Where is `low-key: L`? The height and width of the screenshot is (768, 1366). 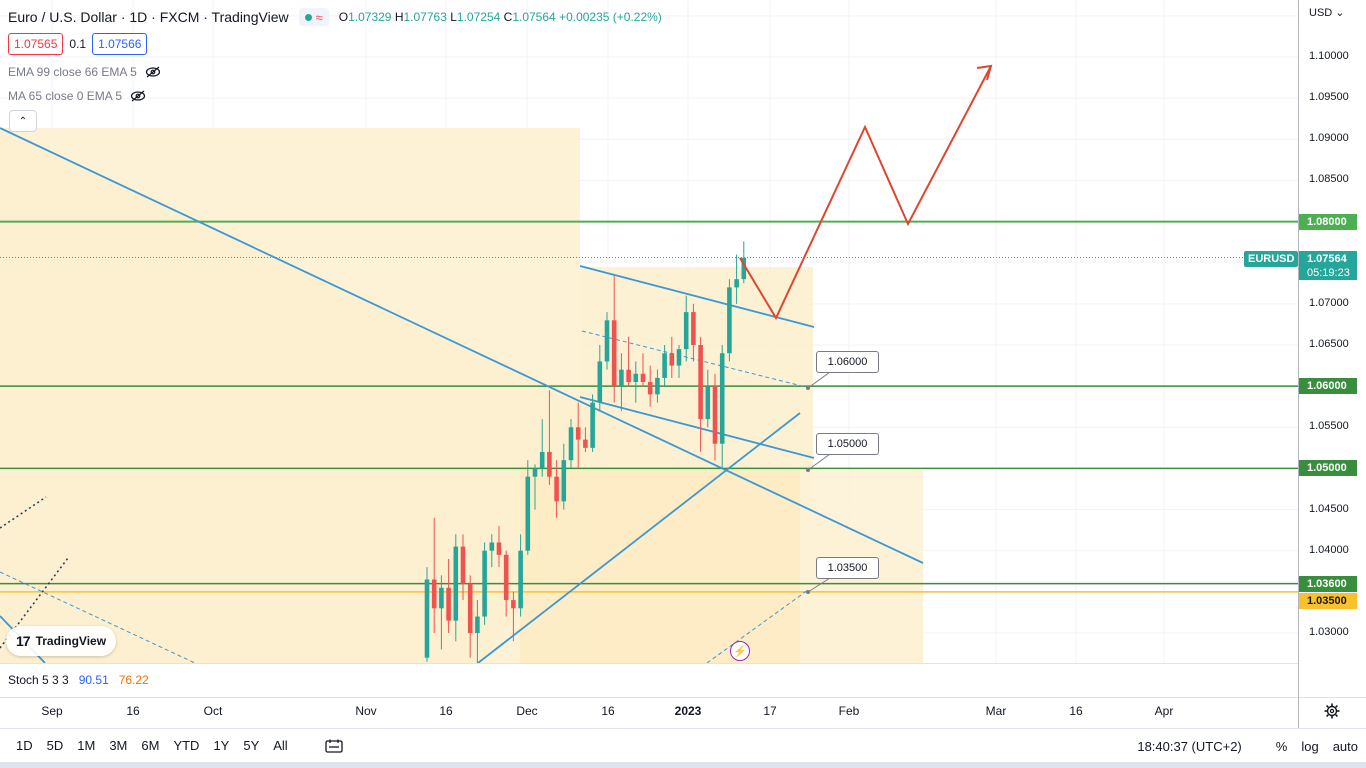 low-key: L is located at coordinates (453, 17).